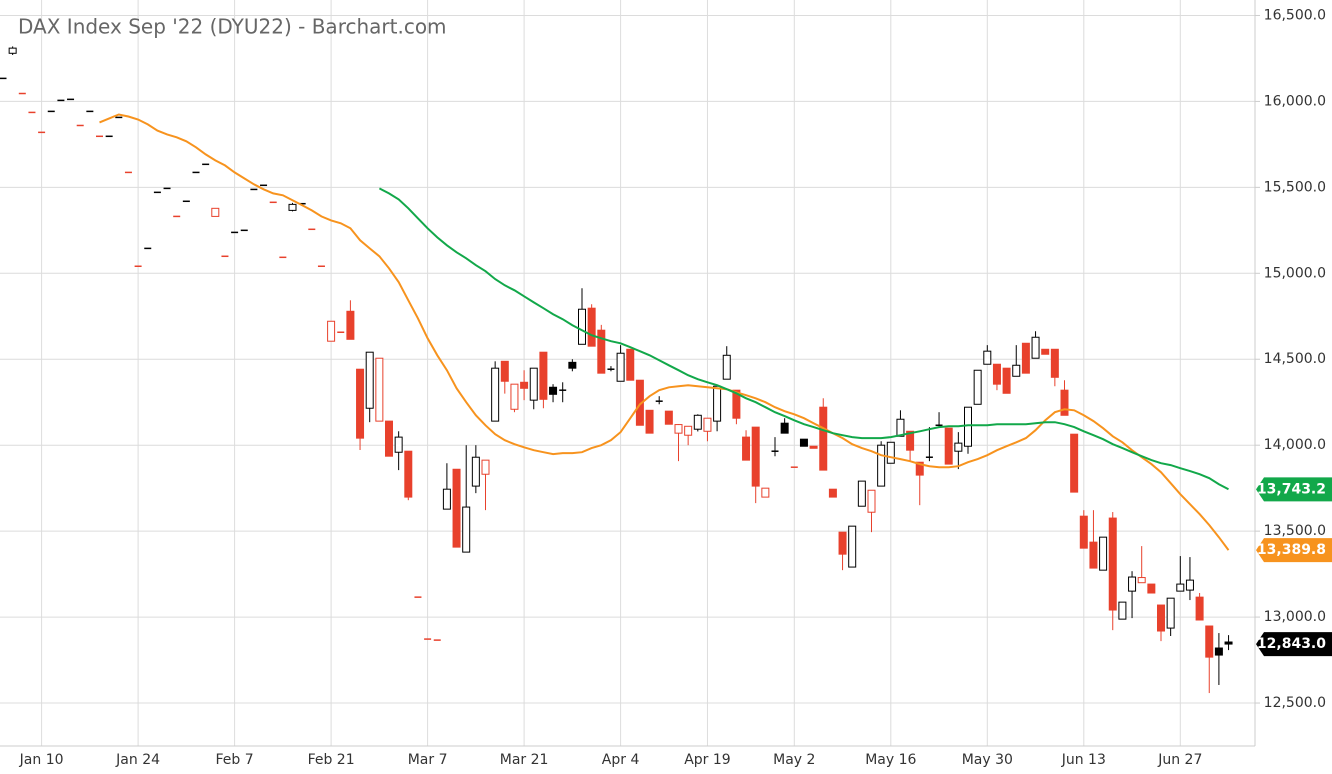  Describe the element at coordinates (1291, 489) in the screenshot. I see `last-value-label: 13,743.2` at that location.